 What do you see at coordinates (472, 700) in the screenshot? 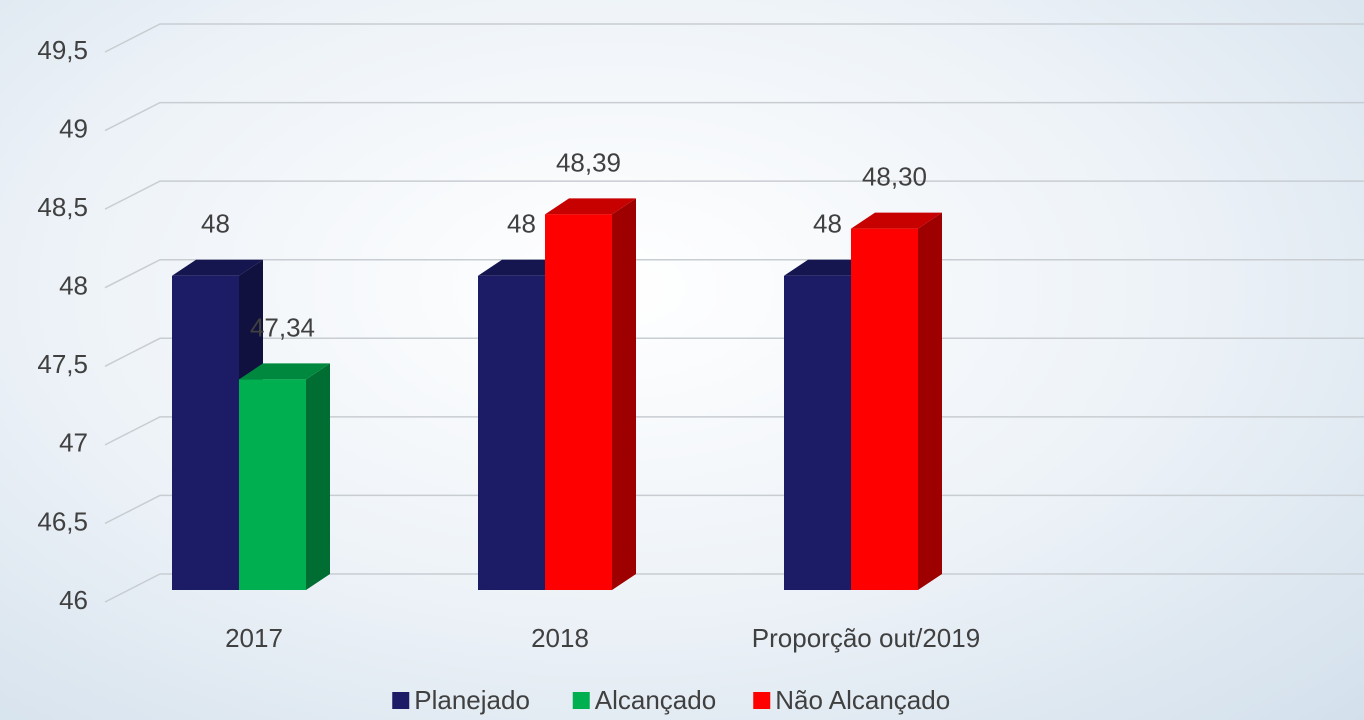
I see `legend-label: Planejado` at bounding box center [472, 700].